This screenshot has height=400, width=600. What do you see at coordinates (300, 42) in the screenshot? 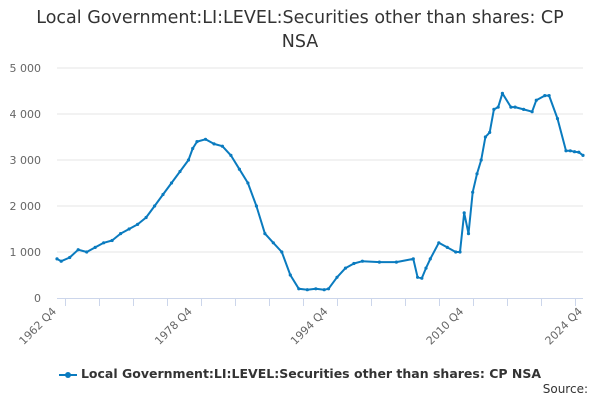
I see `chart-title-line-2: NSA` at bounding box center [300, 42].